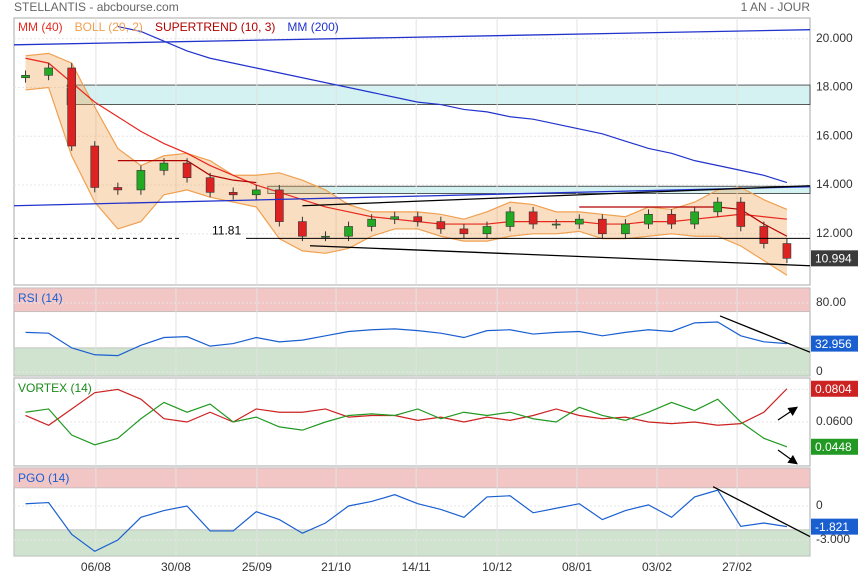  What do you see at coordinates (226, 231) in the screenshot?
I see `level-label: 11.81` at bounding box center [226, 231].